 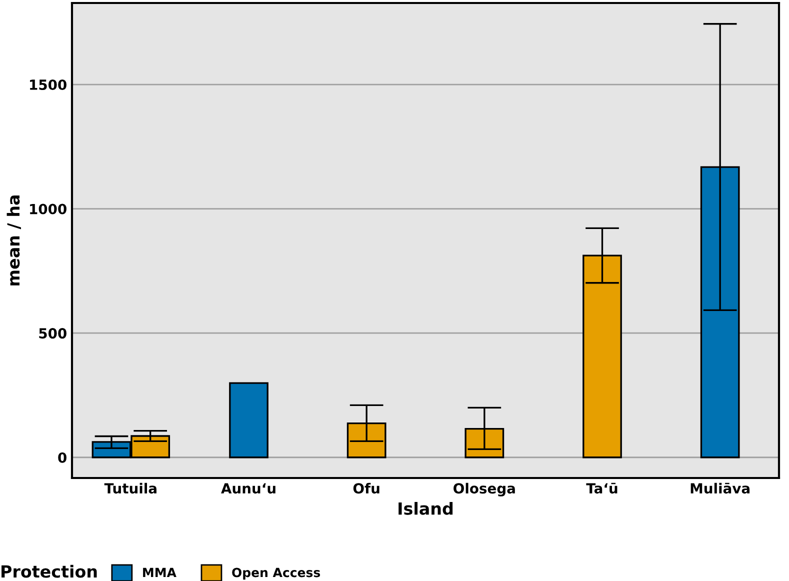 I want to click on legend-title: Protection, so click(x=49, y=571).